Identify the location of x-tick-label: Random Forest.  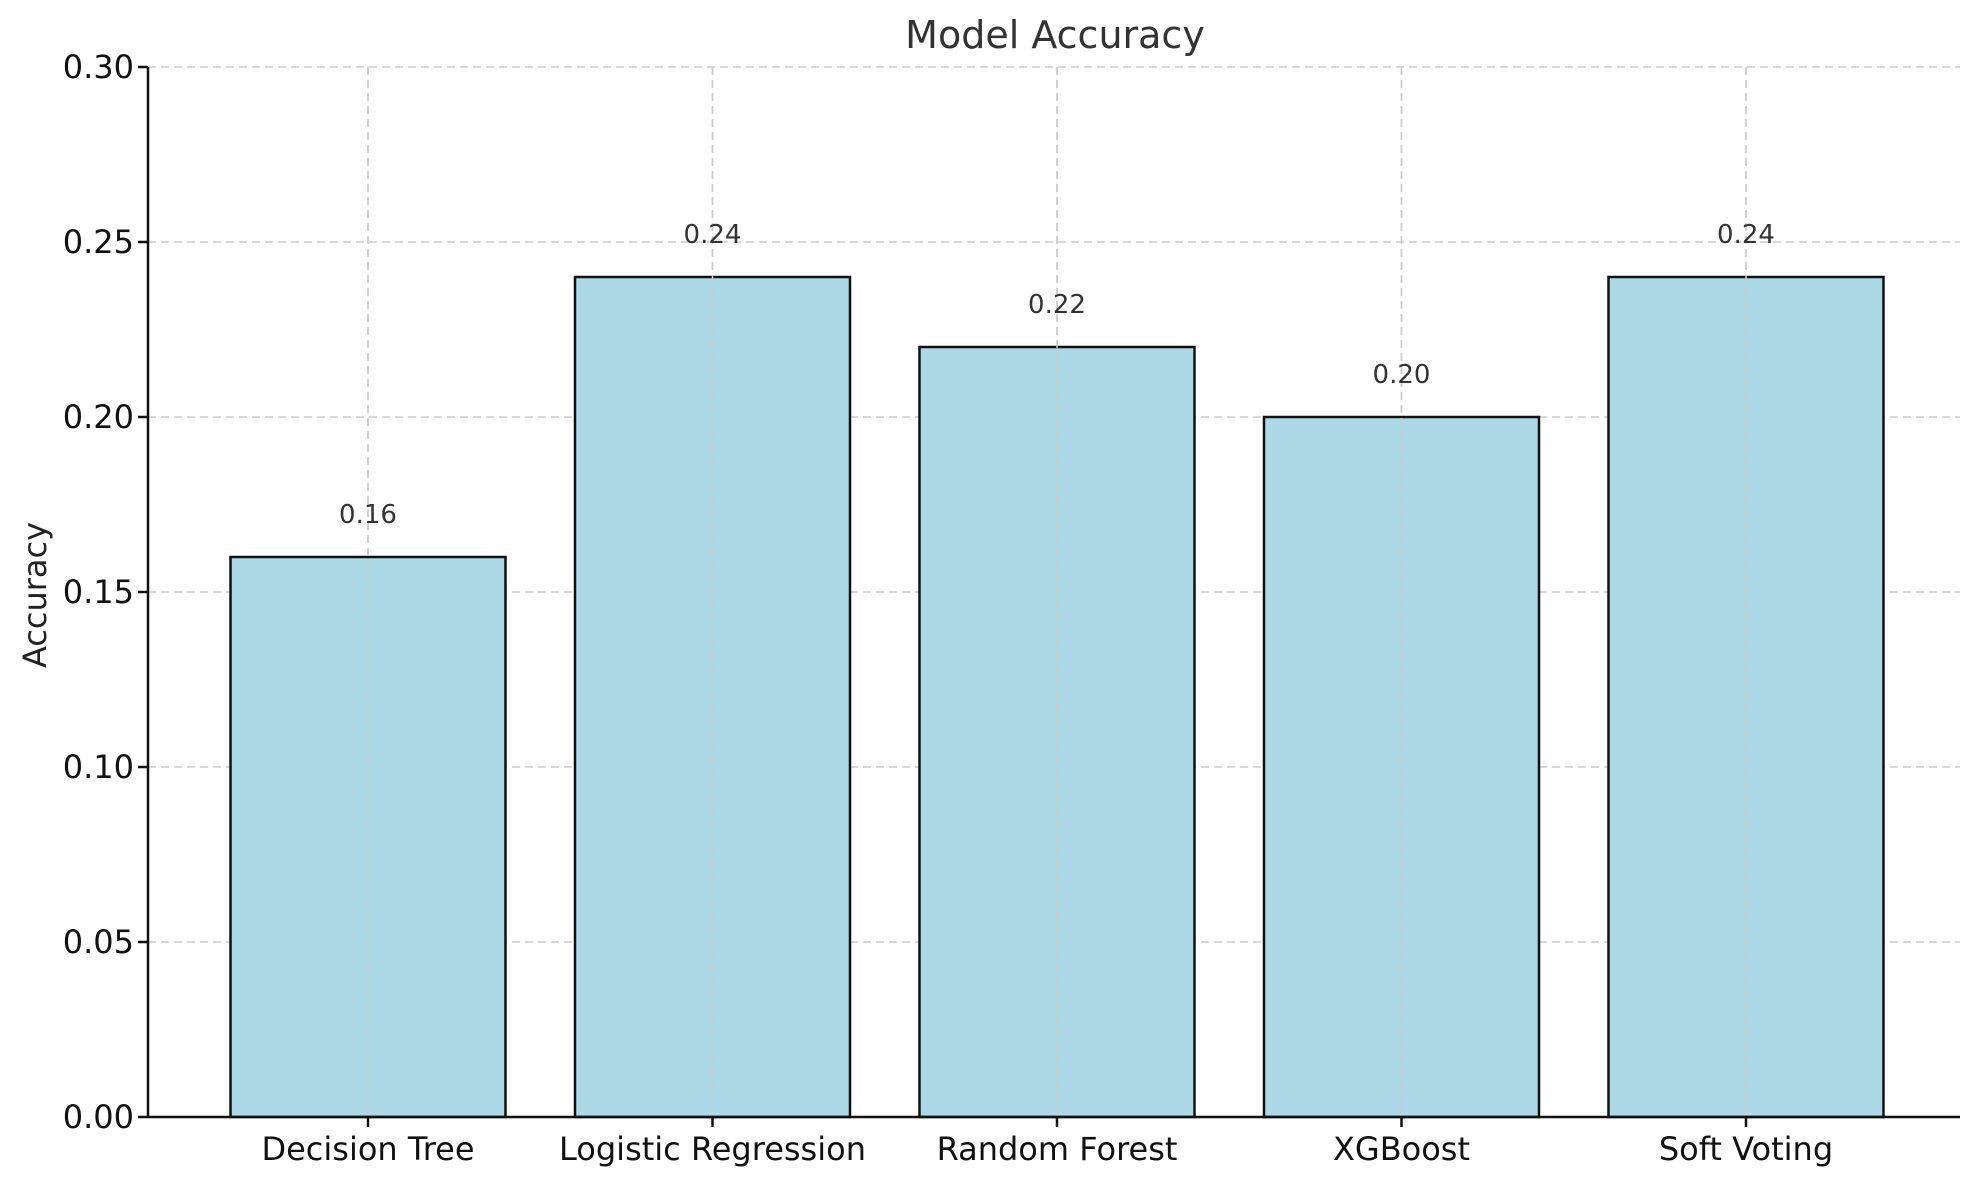
(1057, 1149).